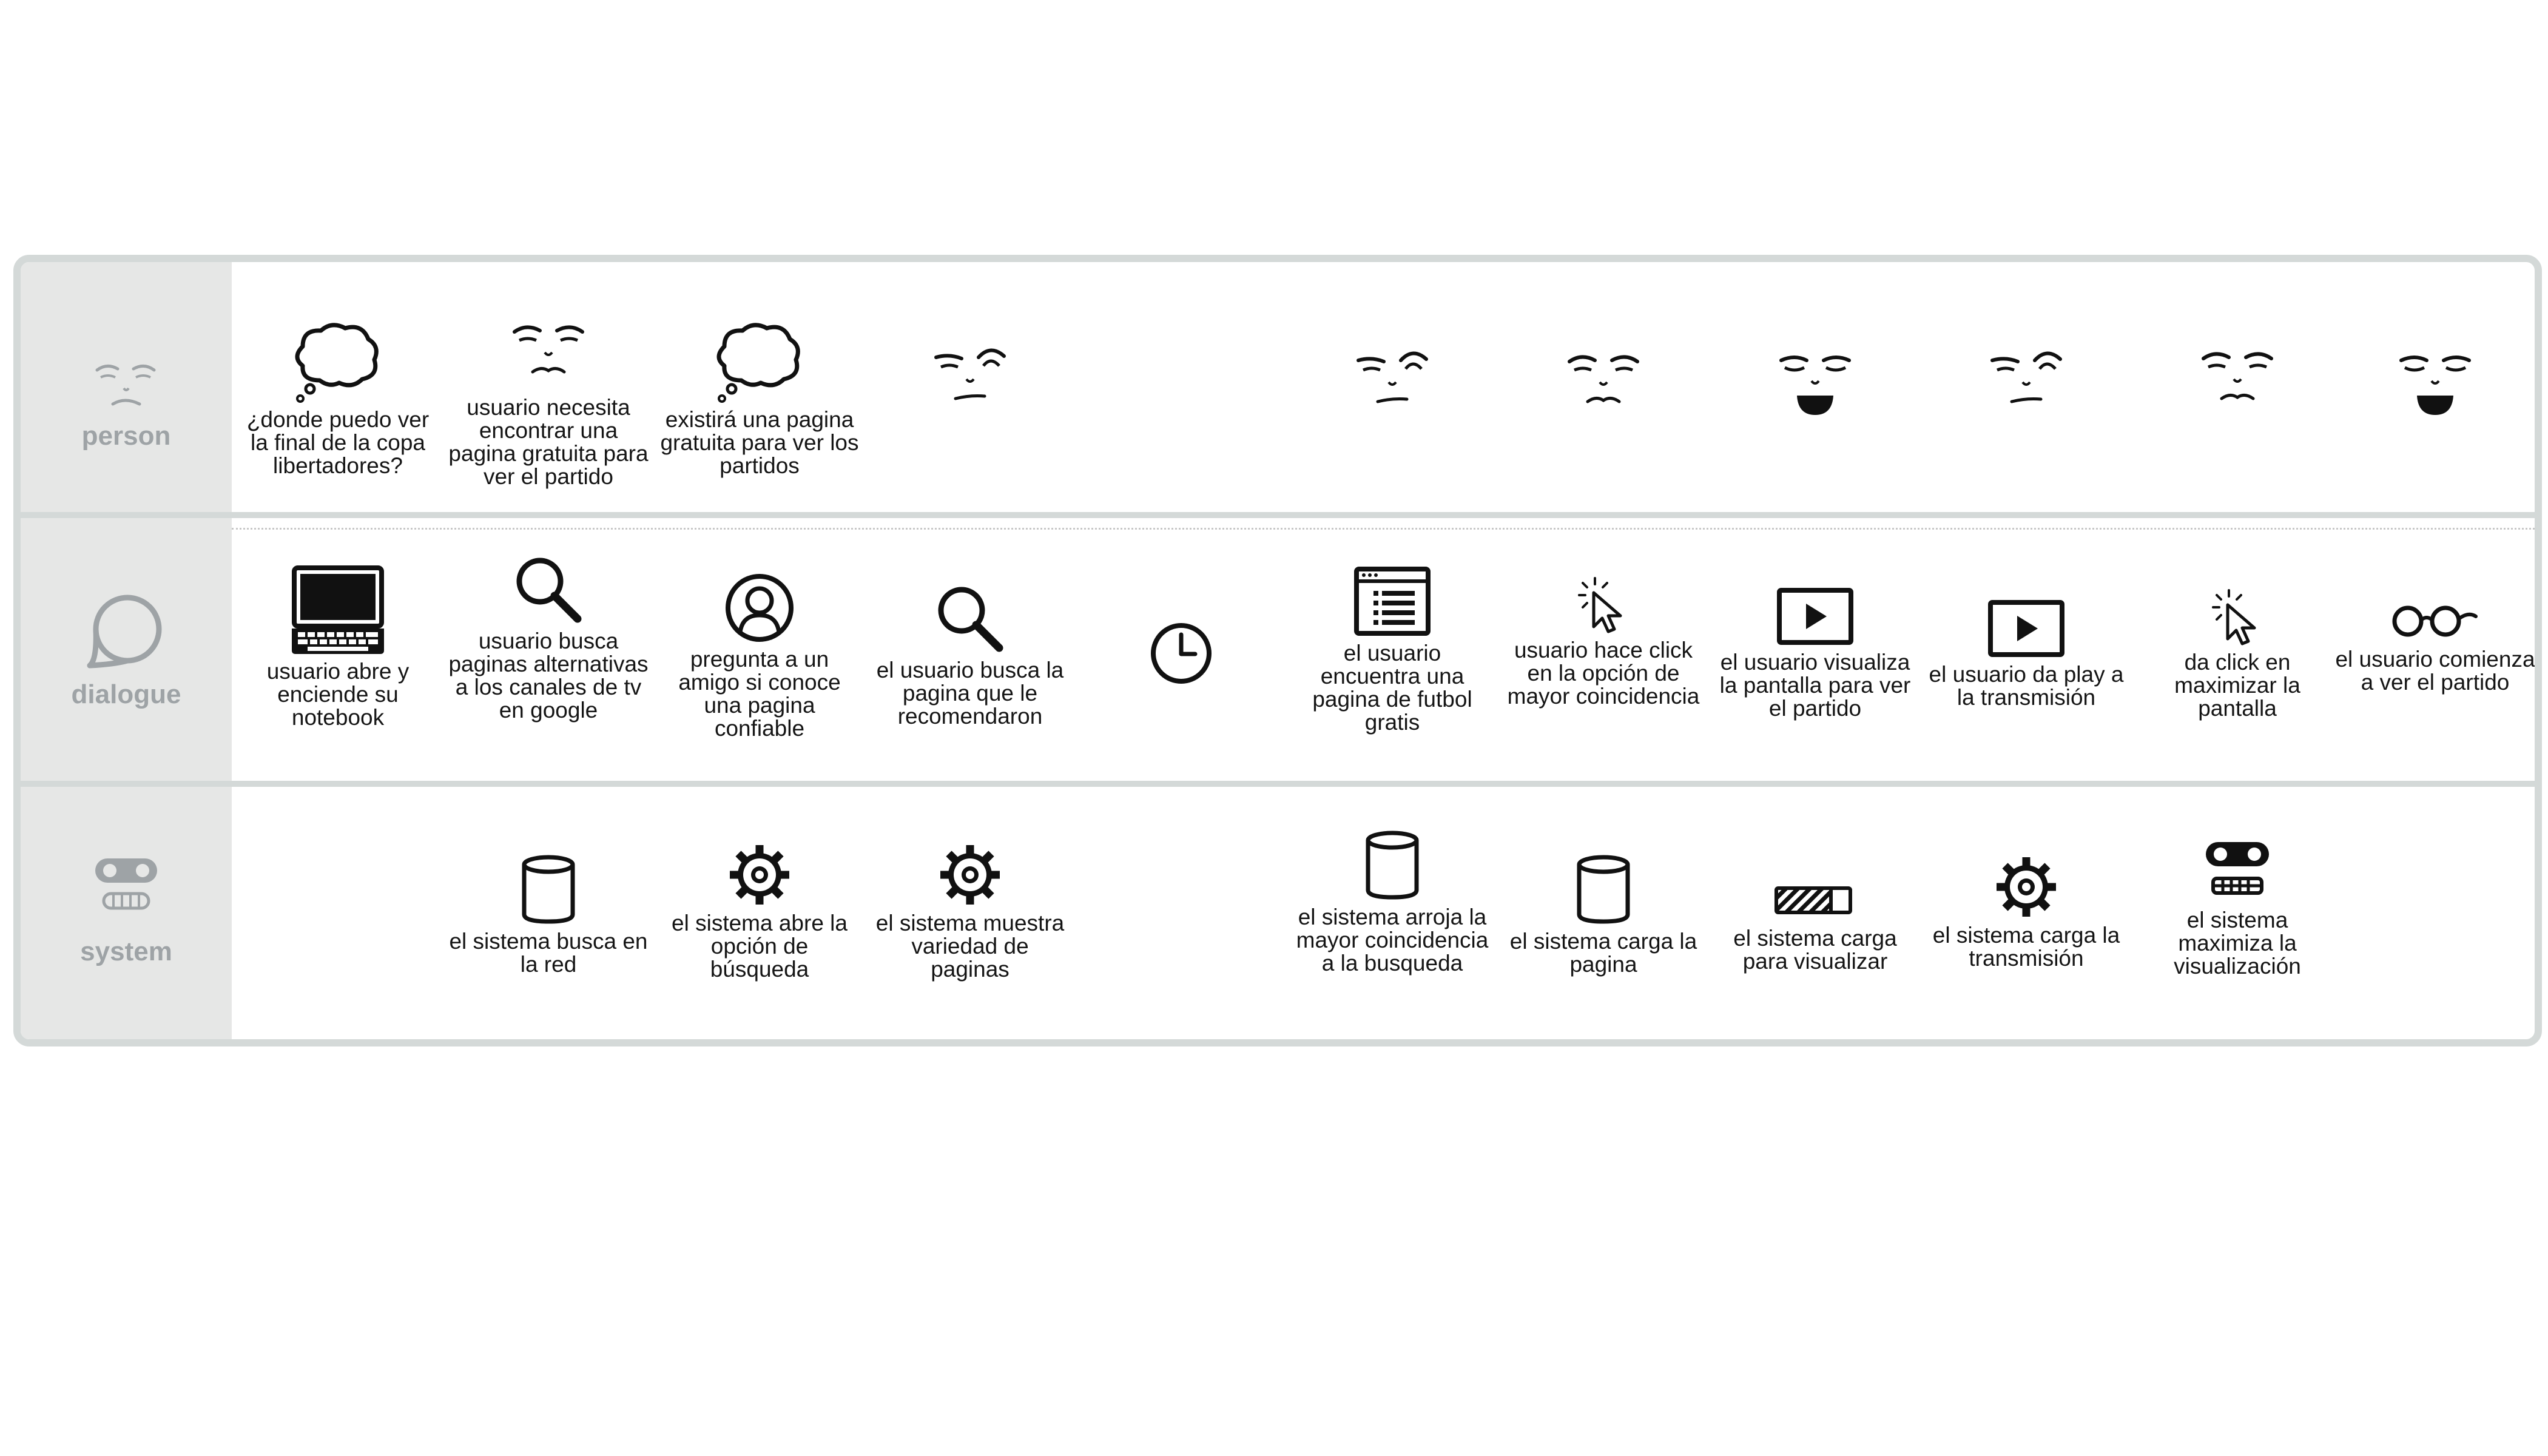  Describe the element at coordinates (2026, 947) in the screenshot. I see `step-text: el sistema carga la transmisión` at that location.